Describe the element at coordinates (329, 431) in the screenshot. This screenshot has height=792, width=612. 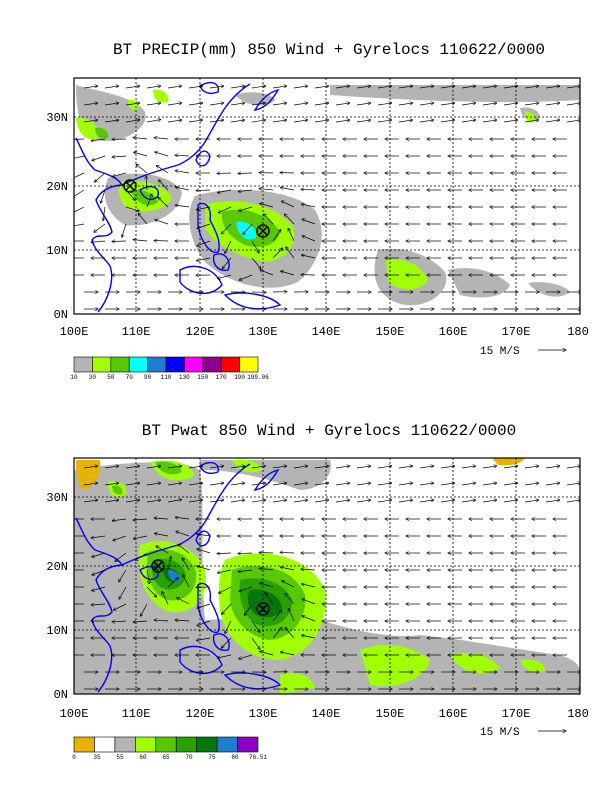
I see `pwat-title: BT Pwat 850 Wind + Gyrelocs 110622/0000` at that location.